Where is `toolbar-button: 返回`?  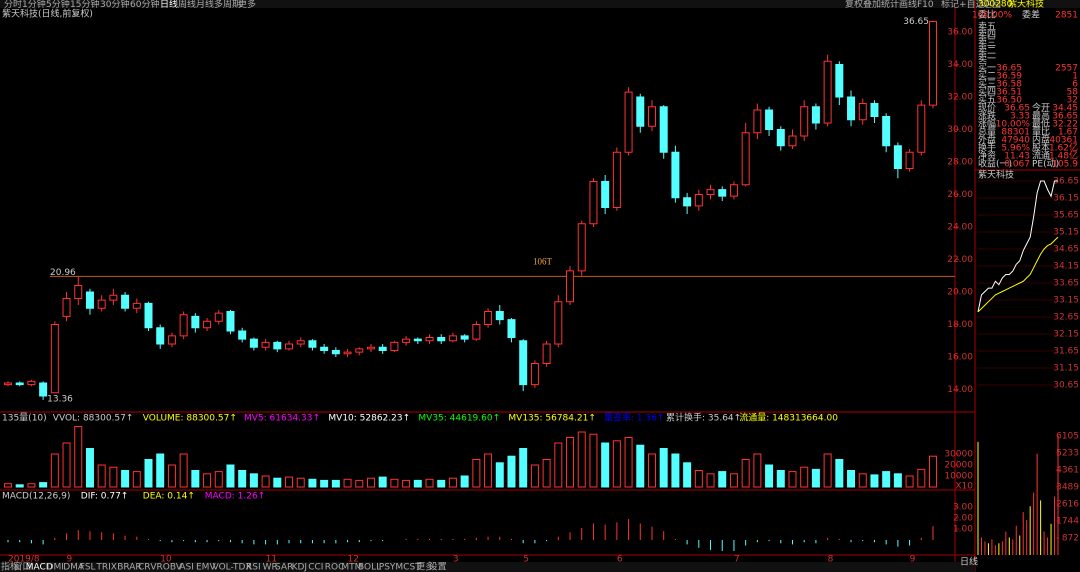
toolbar-button: 返回 is located at coordinates (992, 5).